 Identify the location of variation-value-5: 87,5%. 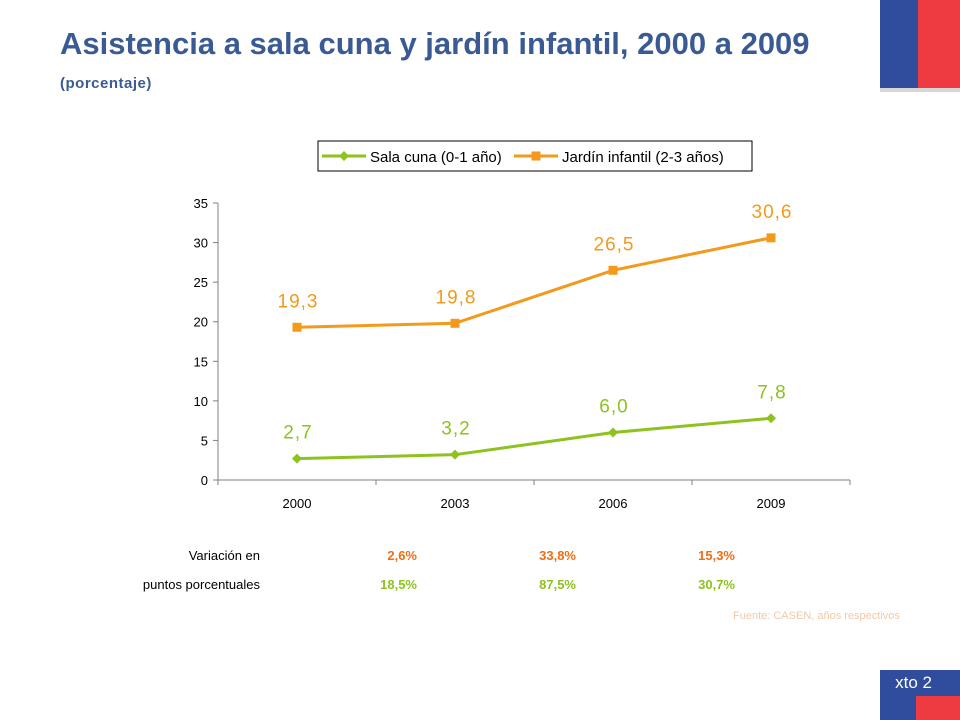
(557, 584).